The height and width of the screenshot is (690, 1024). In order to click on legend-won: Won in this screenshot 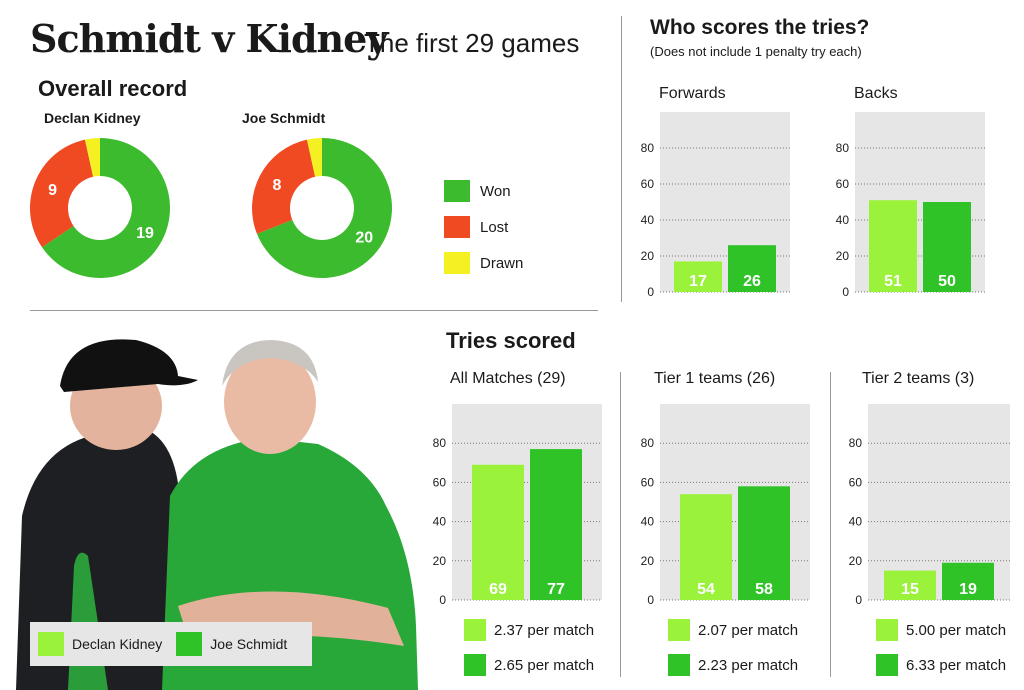, I will do `click(483, 191)`.